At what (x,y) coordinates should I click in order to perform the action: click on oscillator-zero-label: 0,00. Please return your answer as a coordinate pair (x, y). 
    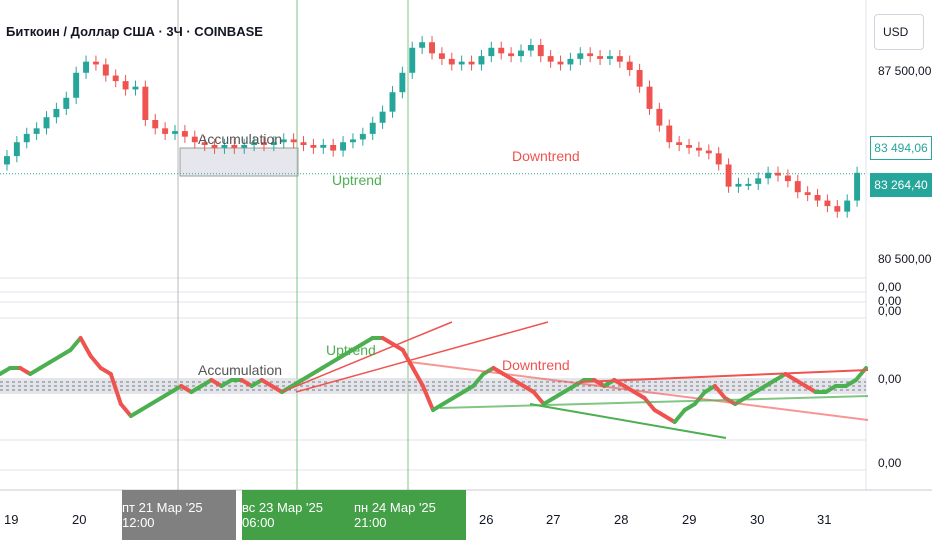
    Looking at the image, I should click on (890, 379).